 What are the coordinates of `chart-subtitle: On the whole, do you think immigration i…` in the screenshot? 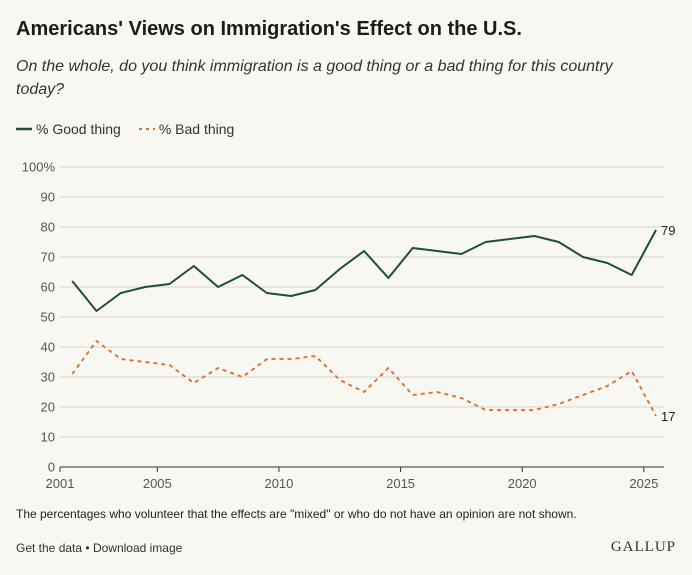 It's located at (314, 78).